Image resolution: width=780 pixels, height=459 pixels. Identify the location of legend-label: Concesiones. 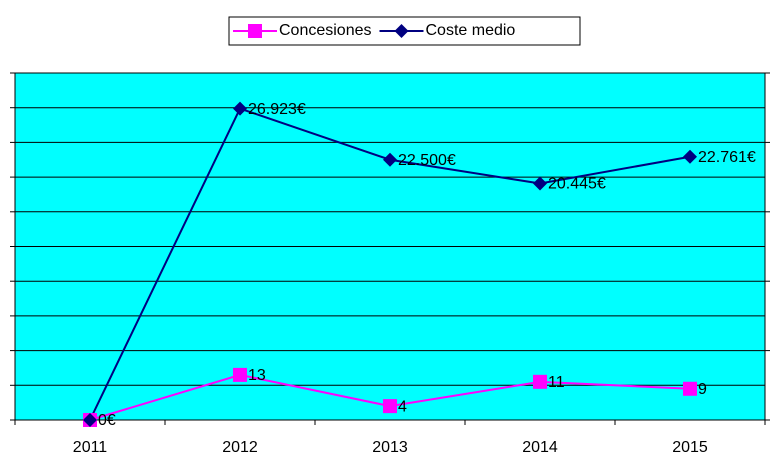
(325, 30).